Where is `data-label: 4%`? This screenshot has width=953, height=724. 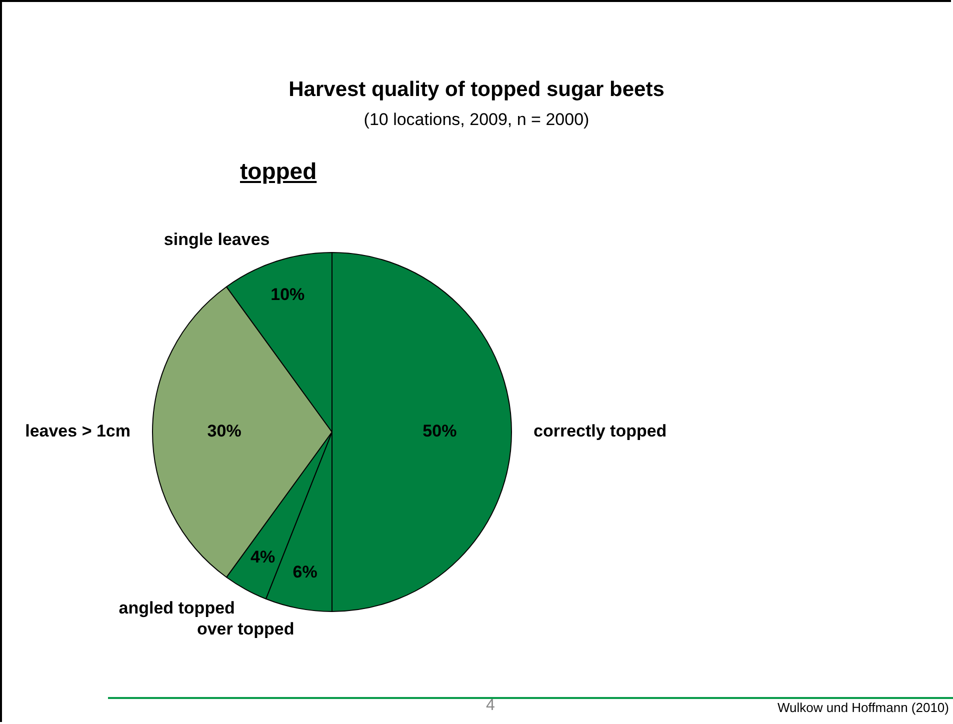
data-label: 4% is located at coordinates (263, 557).